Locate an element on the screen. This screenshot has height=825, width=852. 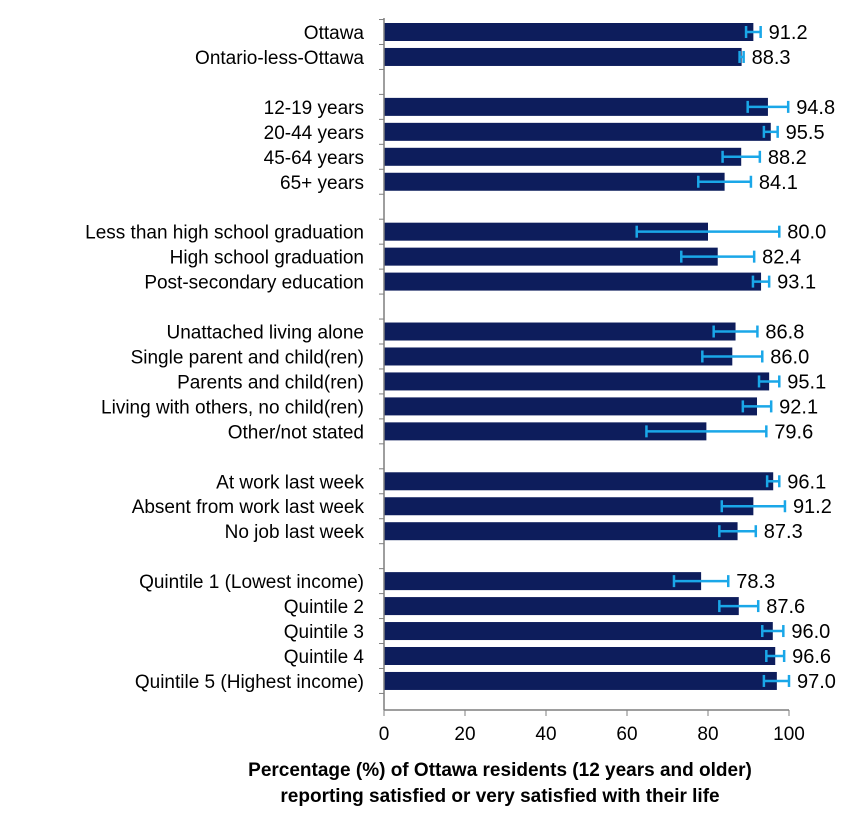
category-label: Ottawa is located at coordinates (334, 33).